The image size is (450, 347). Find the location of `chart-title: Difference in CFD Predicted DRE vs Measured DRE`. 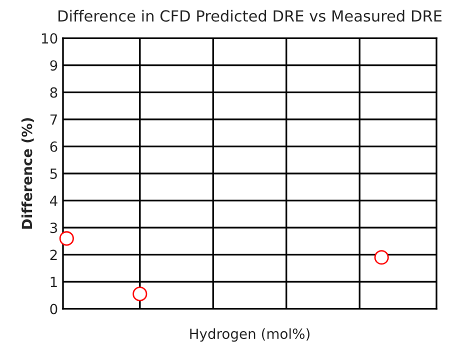

chart-title: Difference in CFD Predicted DRE vs Measured DRE is located at coordinates (250, 16).